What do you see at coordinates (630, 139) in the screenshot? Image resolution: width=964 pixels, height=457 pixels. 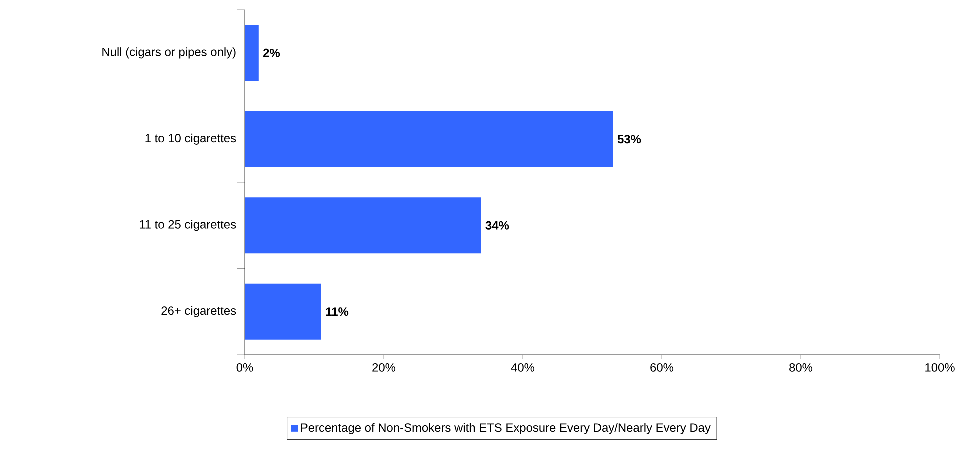 I see `data-label: 53%` at bounding box center [630, 139].